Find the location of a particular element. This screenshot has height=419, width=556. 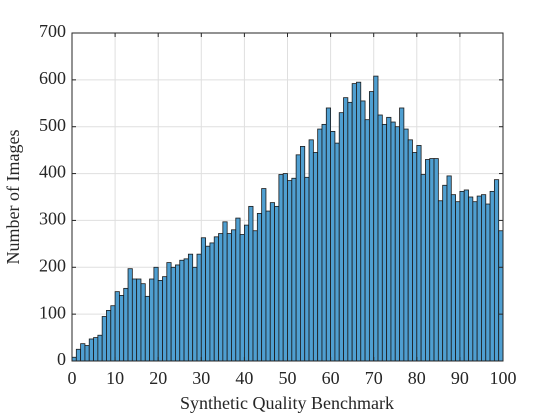

y-tick-label: 200 is located at coordinates (52, 265).